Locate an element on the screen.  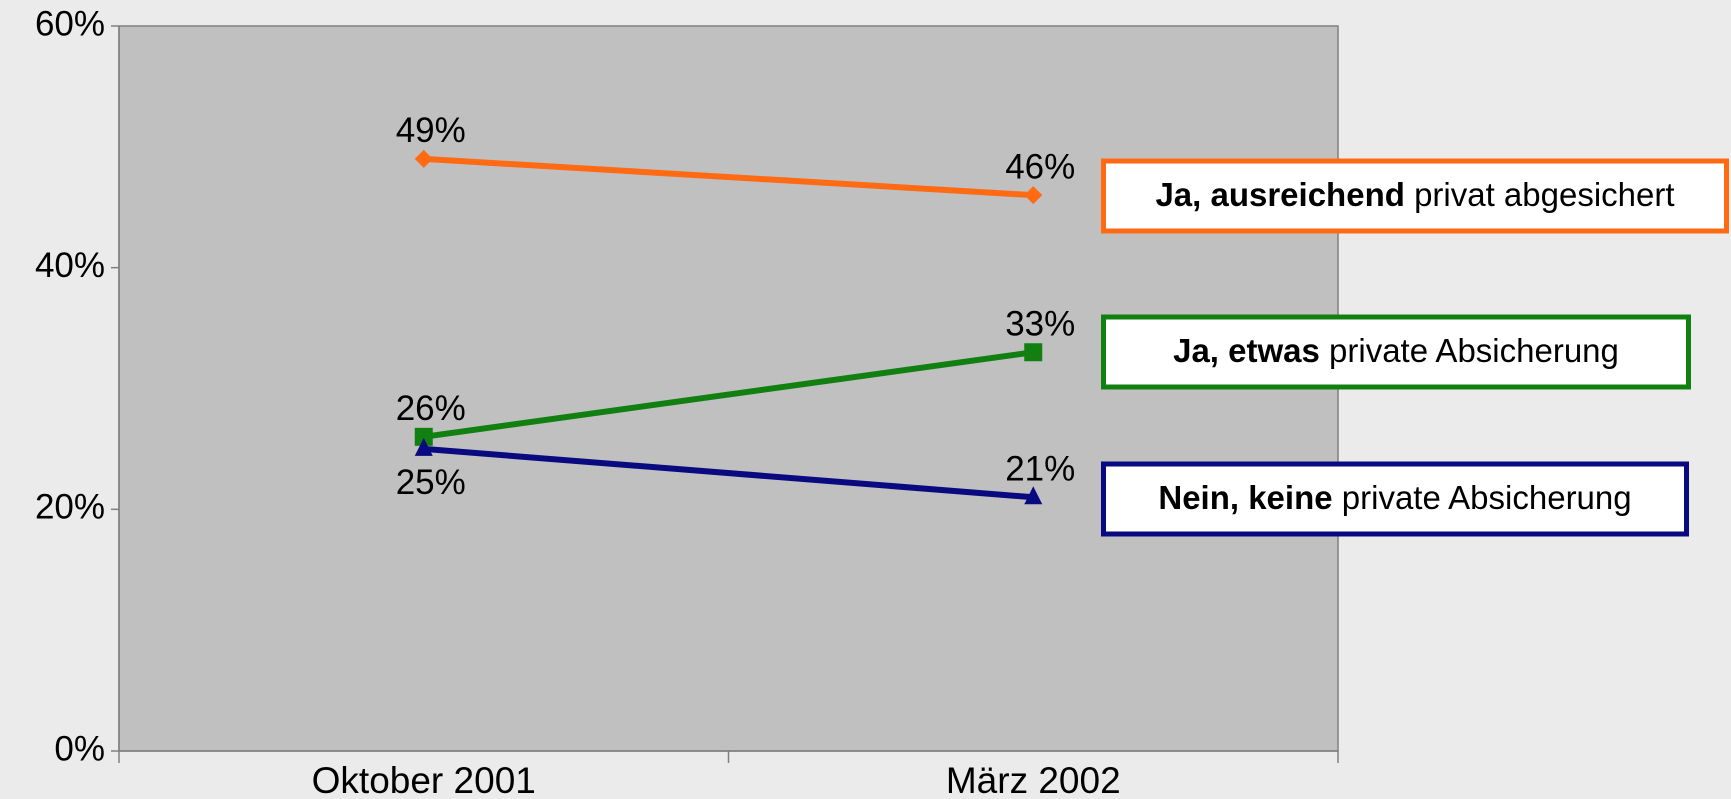
x-tick-label: Oktober 2001 is located at coordinates (424, 779).